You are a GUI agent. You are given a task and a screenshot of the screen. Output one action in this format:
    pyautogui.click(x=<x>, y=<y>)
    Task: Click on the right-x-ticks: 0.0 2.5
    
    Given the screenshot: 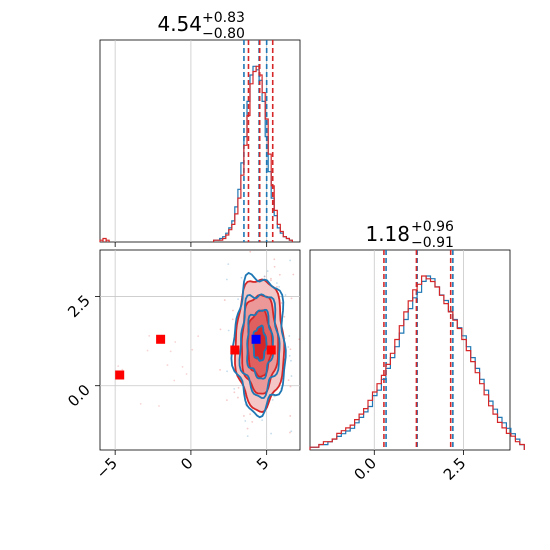 What is the action you would take?
    pyautogui.click(x=410, y=467)
    